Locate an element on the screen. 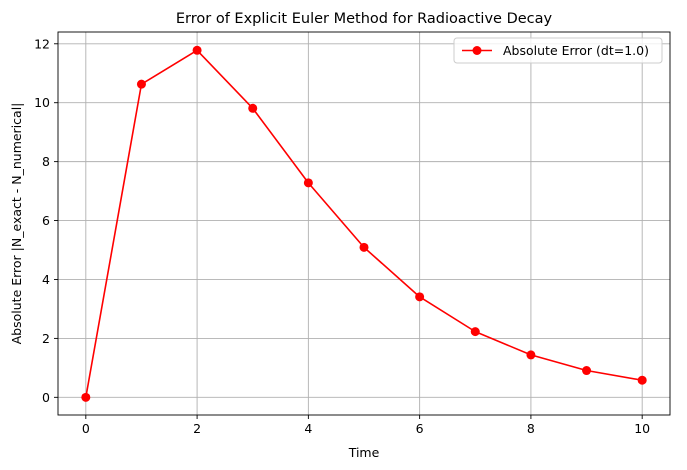 This screenshot has width=687, height=470. y-tick-label: 4 is located at coordinates (46, 279).